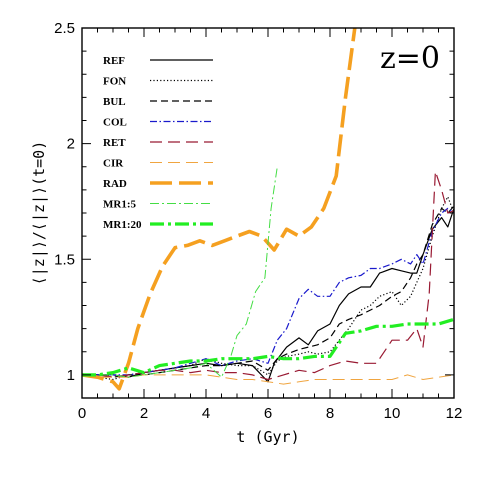 The height and width of the screenshot is (480, 480). I want to click on x-axis-title: t (Gyr), so click(267, 437).